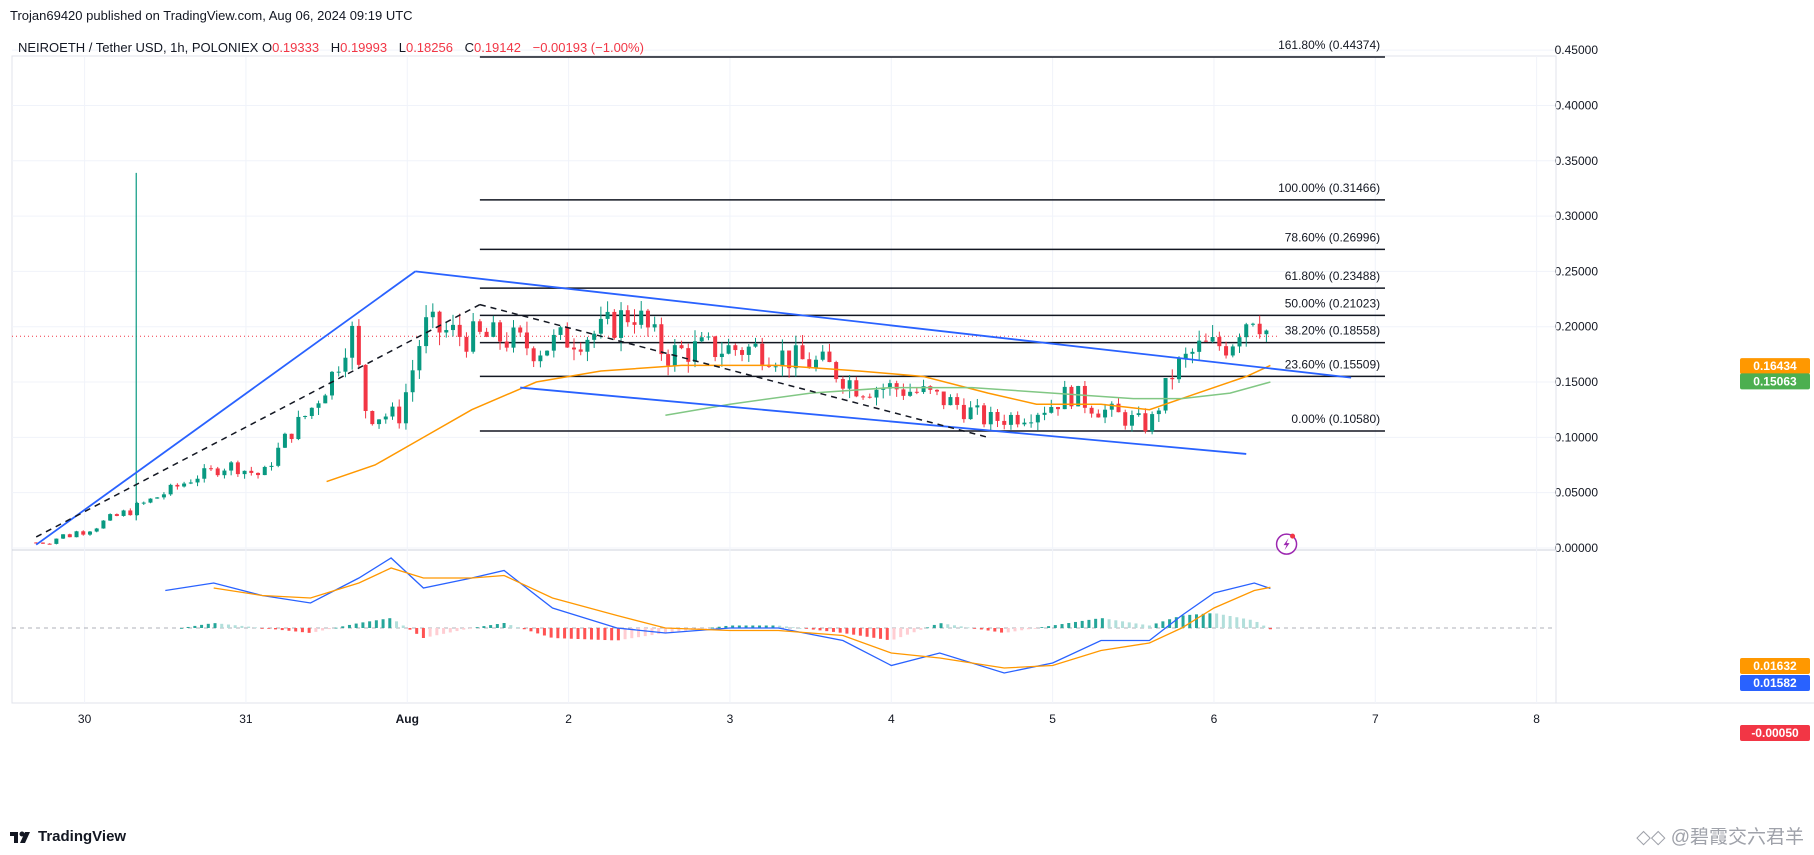 Image resolution: width=1814 pixels, height=855 pixels. I want to click on low-label: L, so click(402, 47).